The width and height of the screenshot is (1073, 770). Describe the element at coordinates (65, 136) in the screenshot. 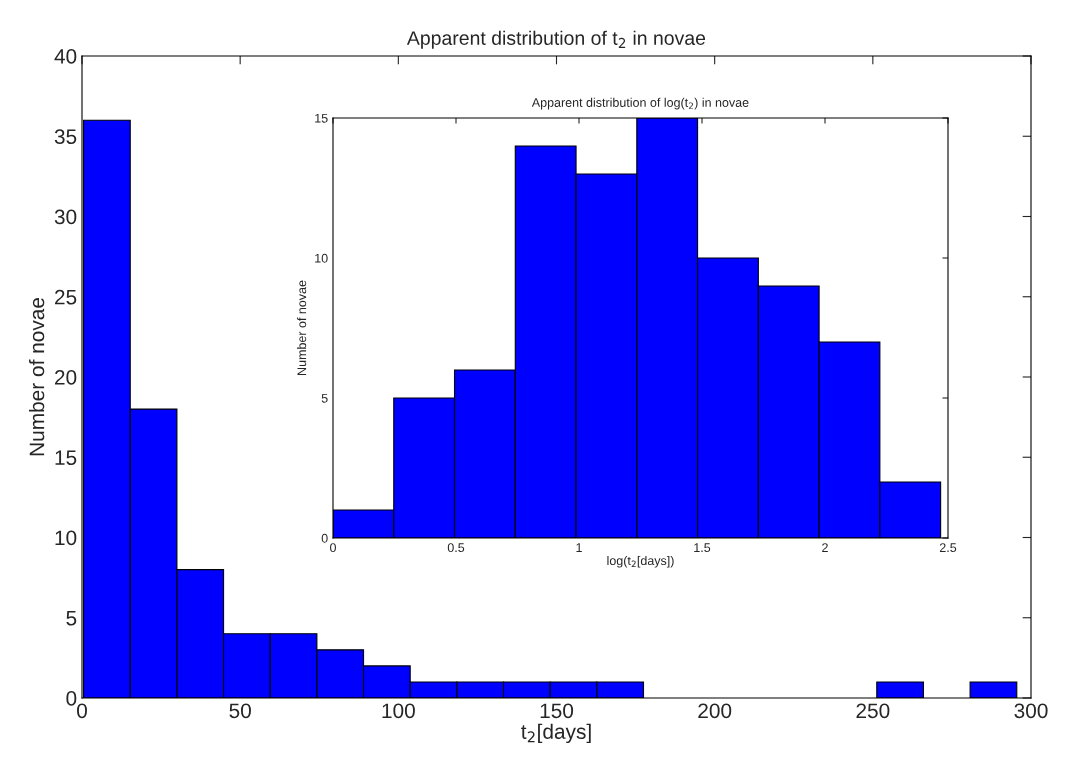

I see `y-tick-label: 35` at that location.